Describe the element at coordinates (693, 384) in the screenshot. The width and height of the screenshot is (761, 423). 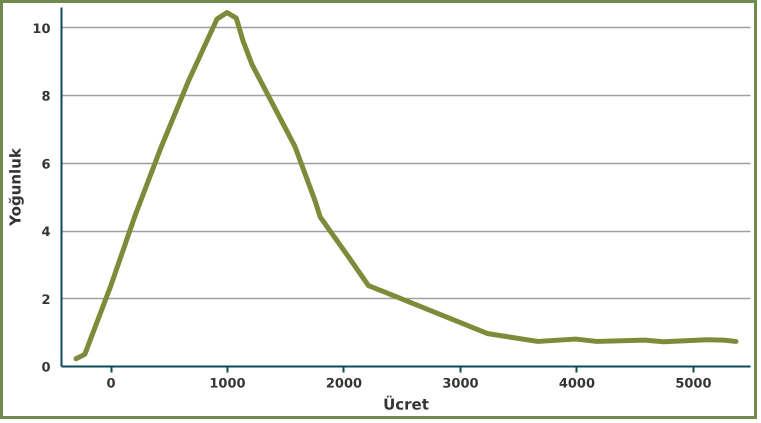
I see `x-tick-label: 5000` at that location.